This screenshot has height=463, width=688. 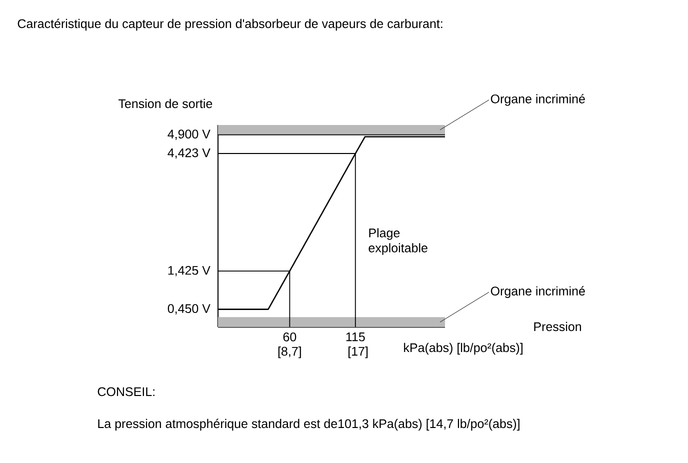 What do you see at coordinates (289, 352) in the screenshot?
I see `x2-tick-label: [8,7]` at bounding box center [289, 352].